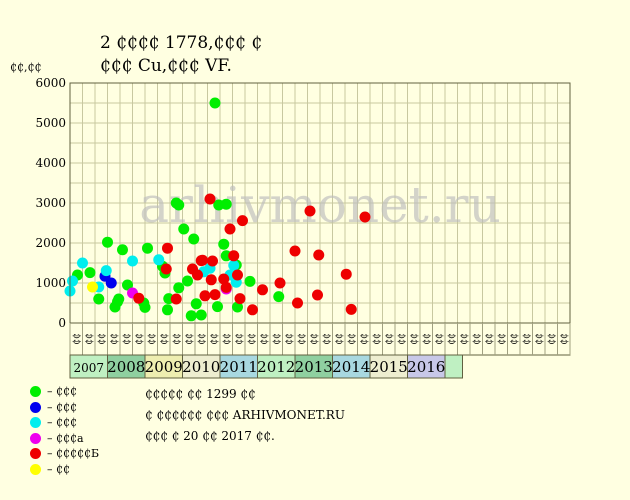  What do you see at coordinates (453, 366) in the screenshot?
I see `year-band` at bounding box center [453, 366].